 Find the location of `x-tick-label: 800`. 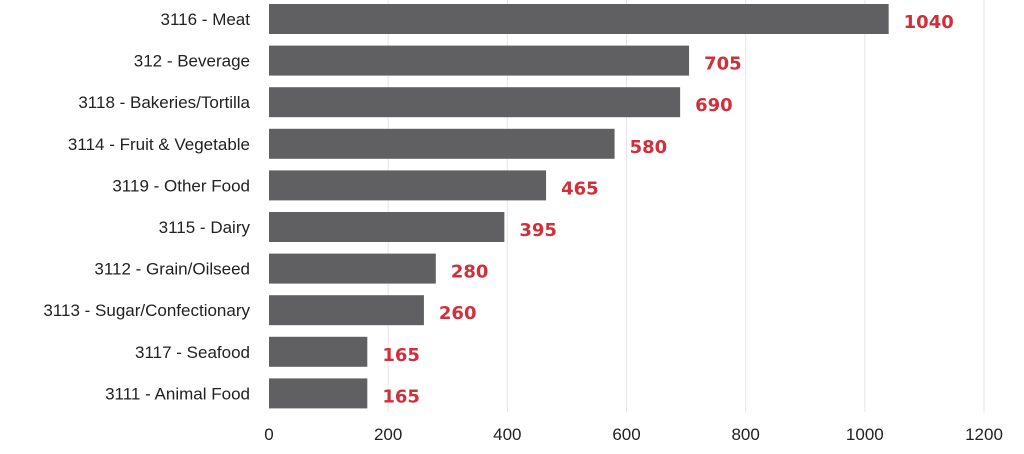

x-tick-label: 800 is located at coordinates (745, 434).